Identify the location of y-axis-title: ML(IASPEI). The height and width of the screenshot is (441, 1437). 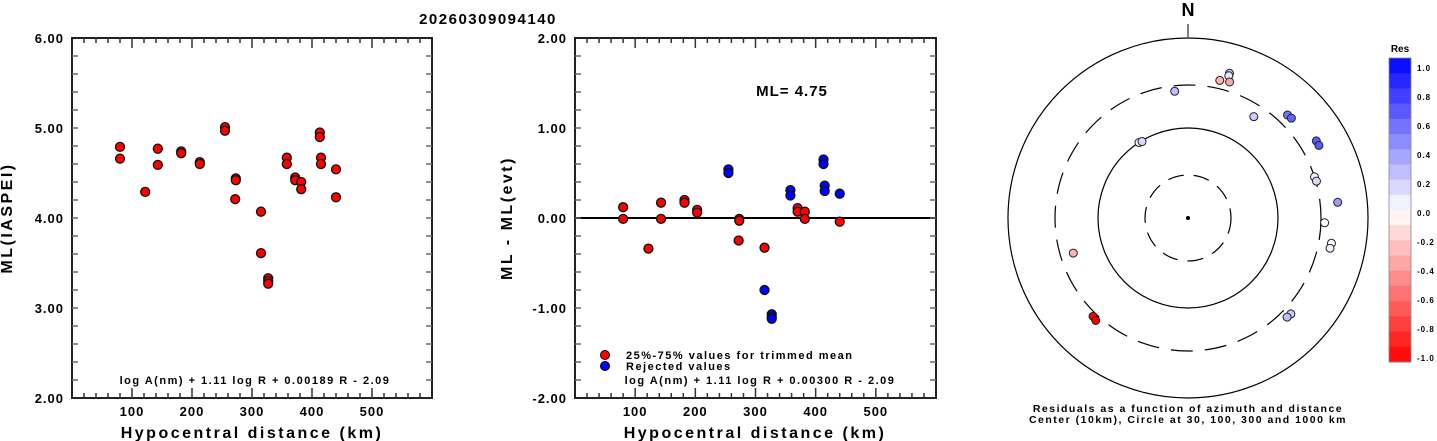
(8, 217).